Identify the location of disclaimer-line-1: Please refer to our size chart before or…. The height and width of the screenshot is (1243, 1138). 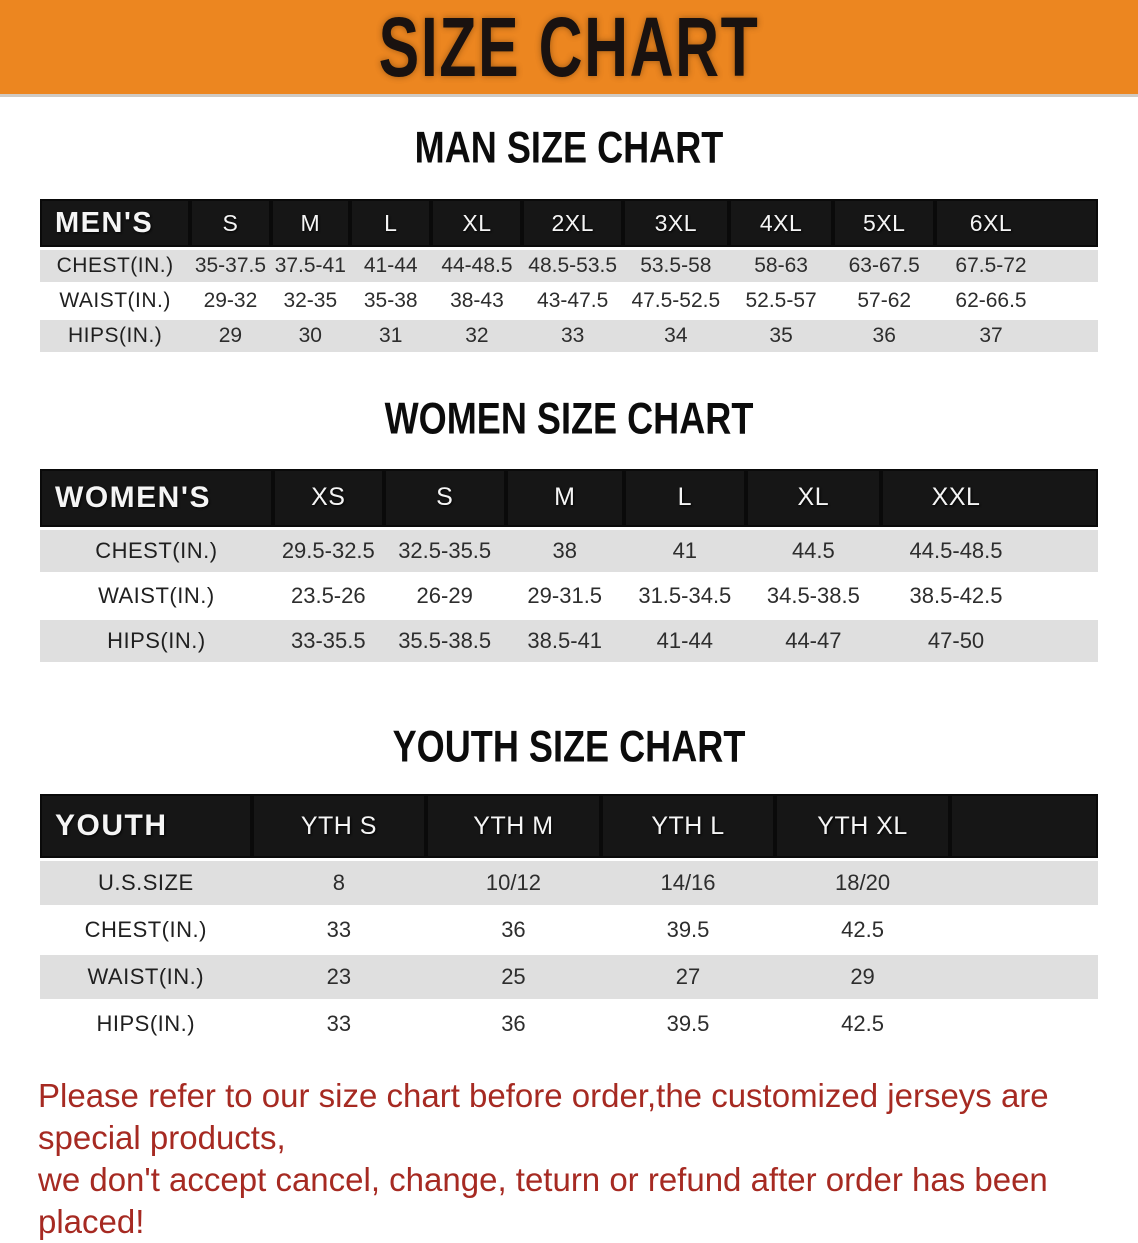
(543, 1117).